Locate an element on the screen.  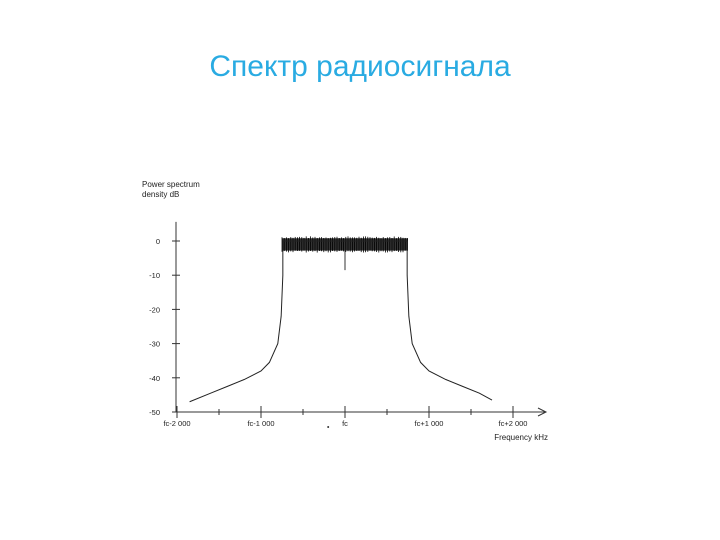
y-tick-label: -20 is located at coordinates (154, 309).